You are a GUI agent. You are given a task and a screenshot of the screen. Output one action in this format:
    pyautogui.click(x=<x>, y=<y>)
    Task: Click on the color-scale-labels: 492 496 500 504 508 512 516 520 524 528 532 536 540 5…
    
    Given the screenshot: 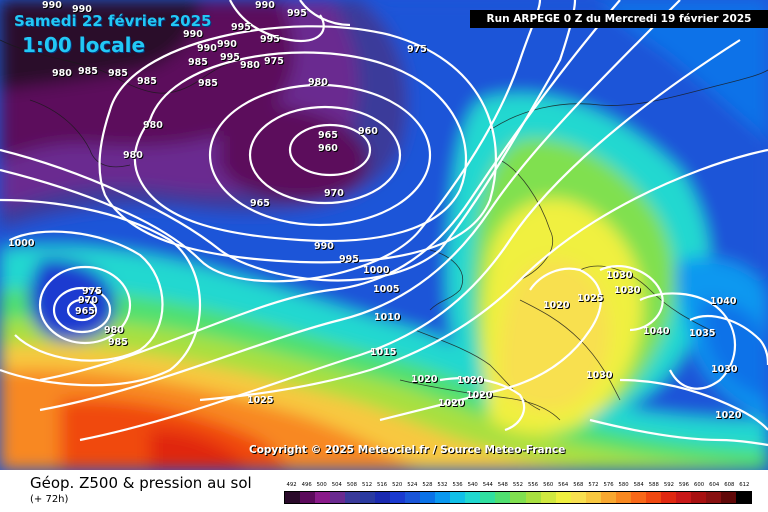 What is the action you would take?
    pyautogui.click(x=518, y=485)
    